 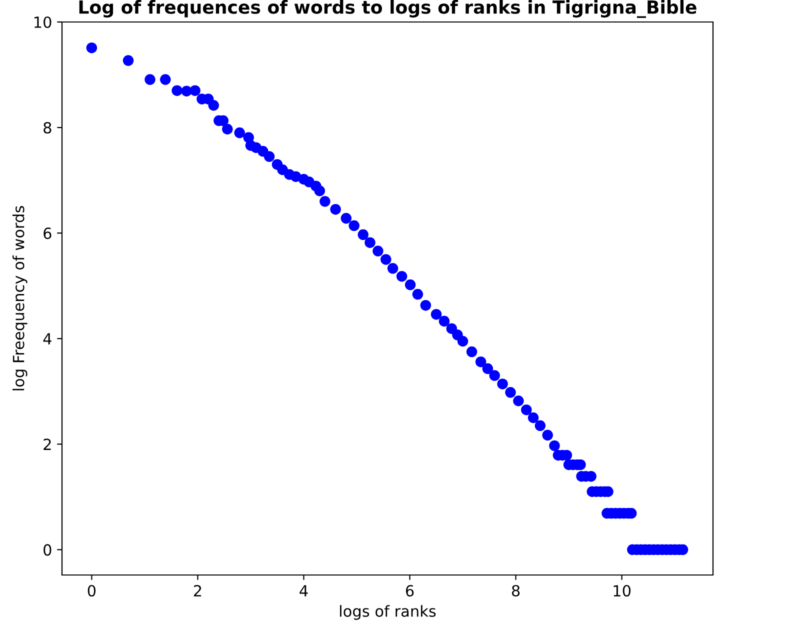 I want to click on x-tick-label: 2, so click(x=198, y=590).